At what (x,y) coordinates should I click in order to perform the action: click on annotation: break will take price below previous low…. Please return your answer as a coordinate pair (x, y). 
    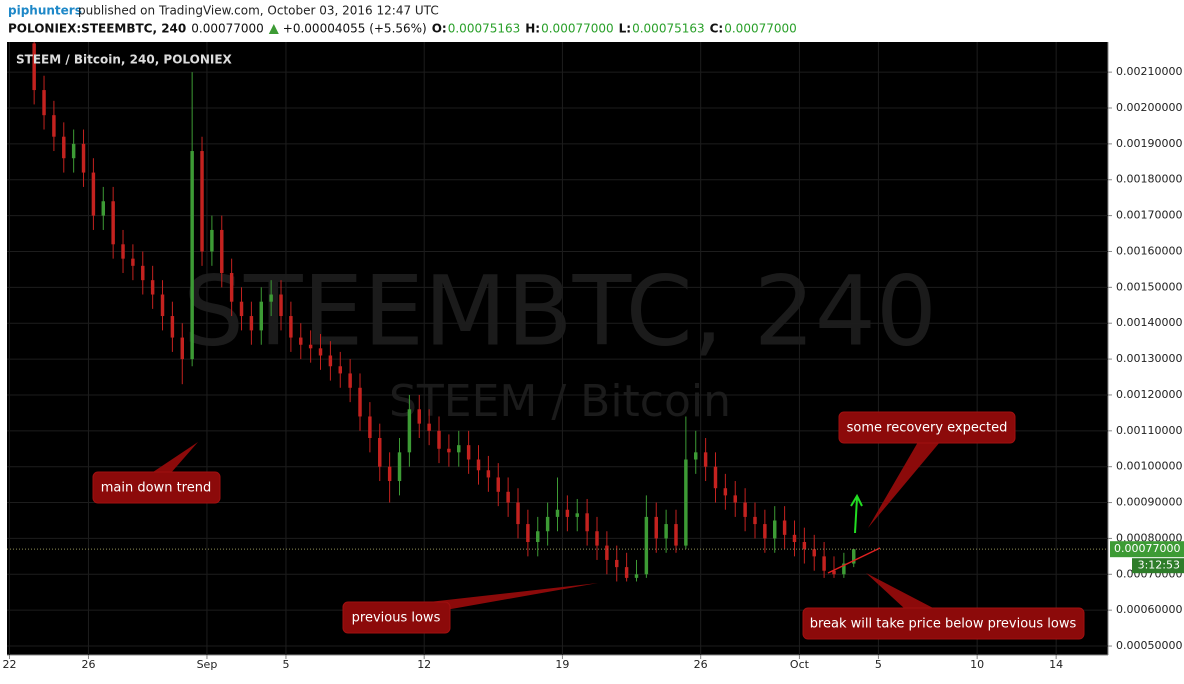
    Looking at the image, I should click on (943, 624).